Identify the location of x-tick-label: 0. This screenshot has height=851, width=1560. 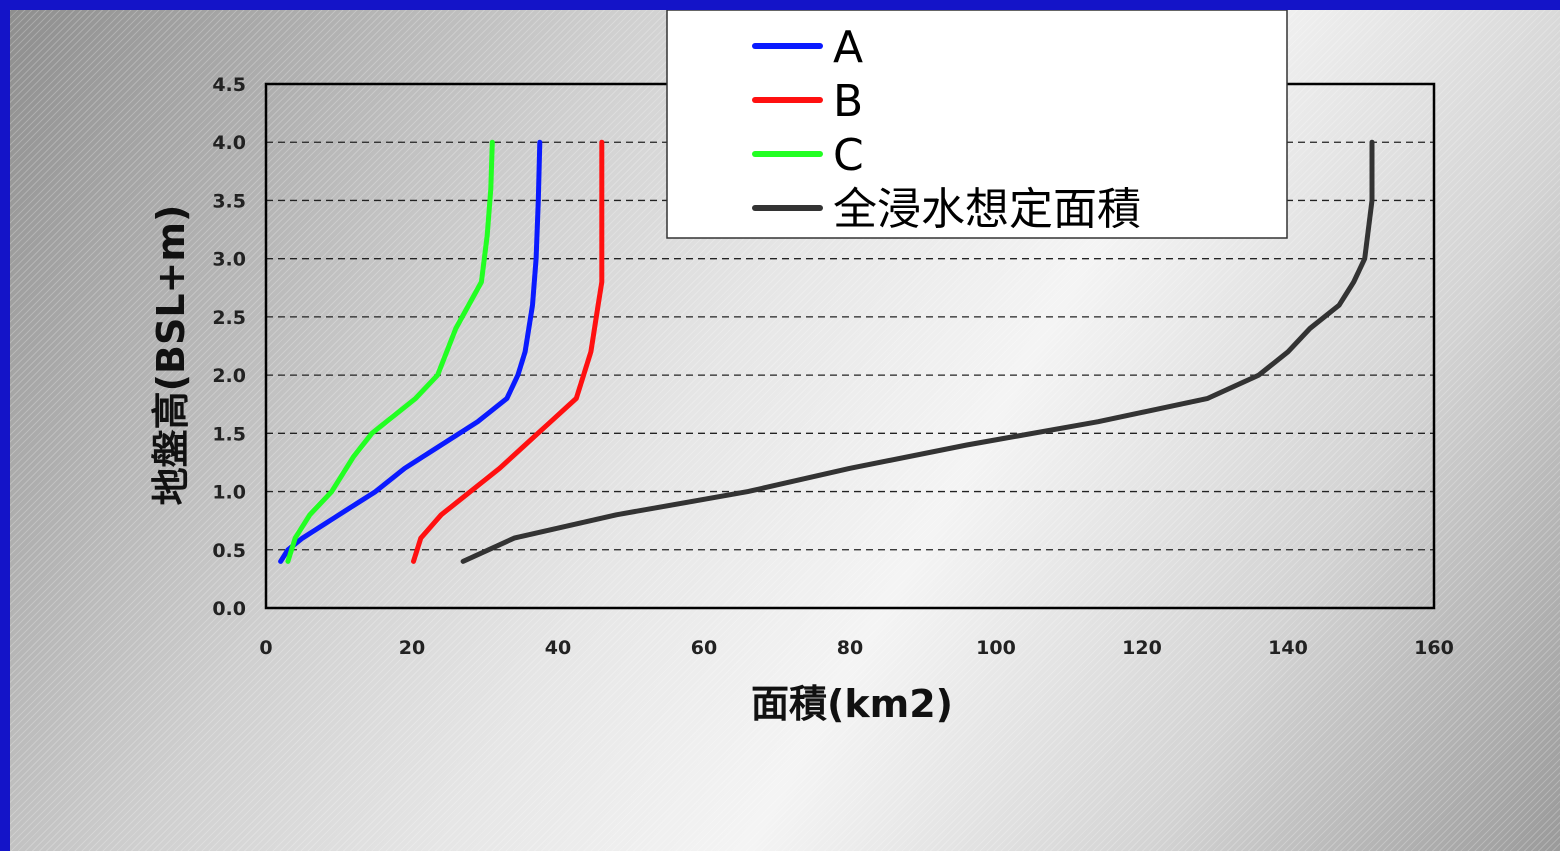
(265, 648).